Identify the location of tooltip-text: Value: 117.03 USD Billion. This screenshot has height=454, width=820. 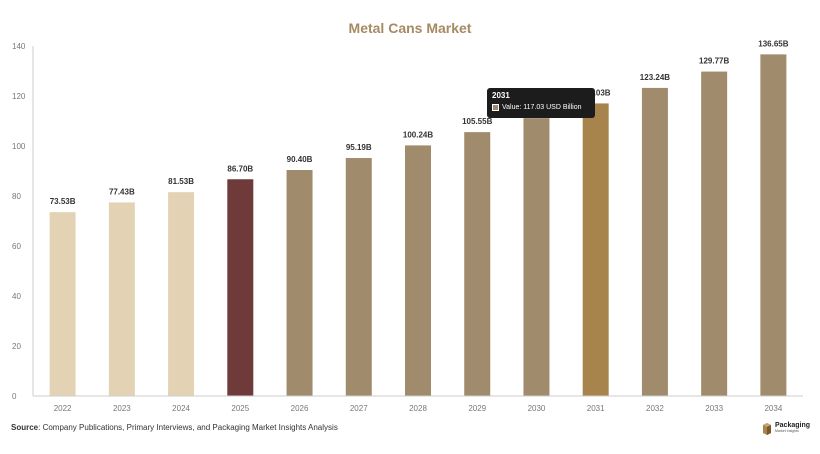
(542, 107).